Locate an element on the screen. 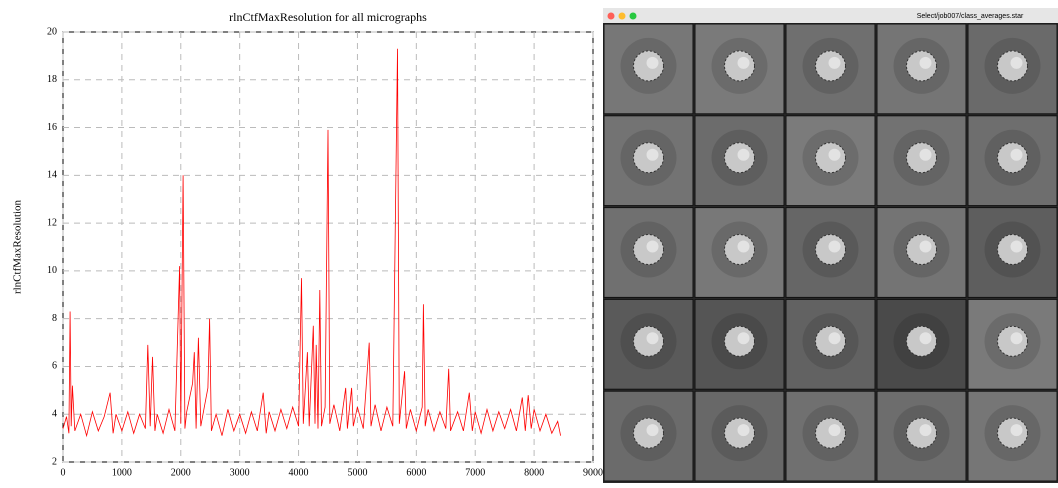 This screenshot has width=1058, height=488. y-tick-label: 4 is located at coordinates (54, 414).